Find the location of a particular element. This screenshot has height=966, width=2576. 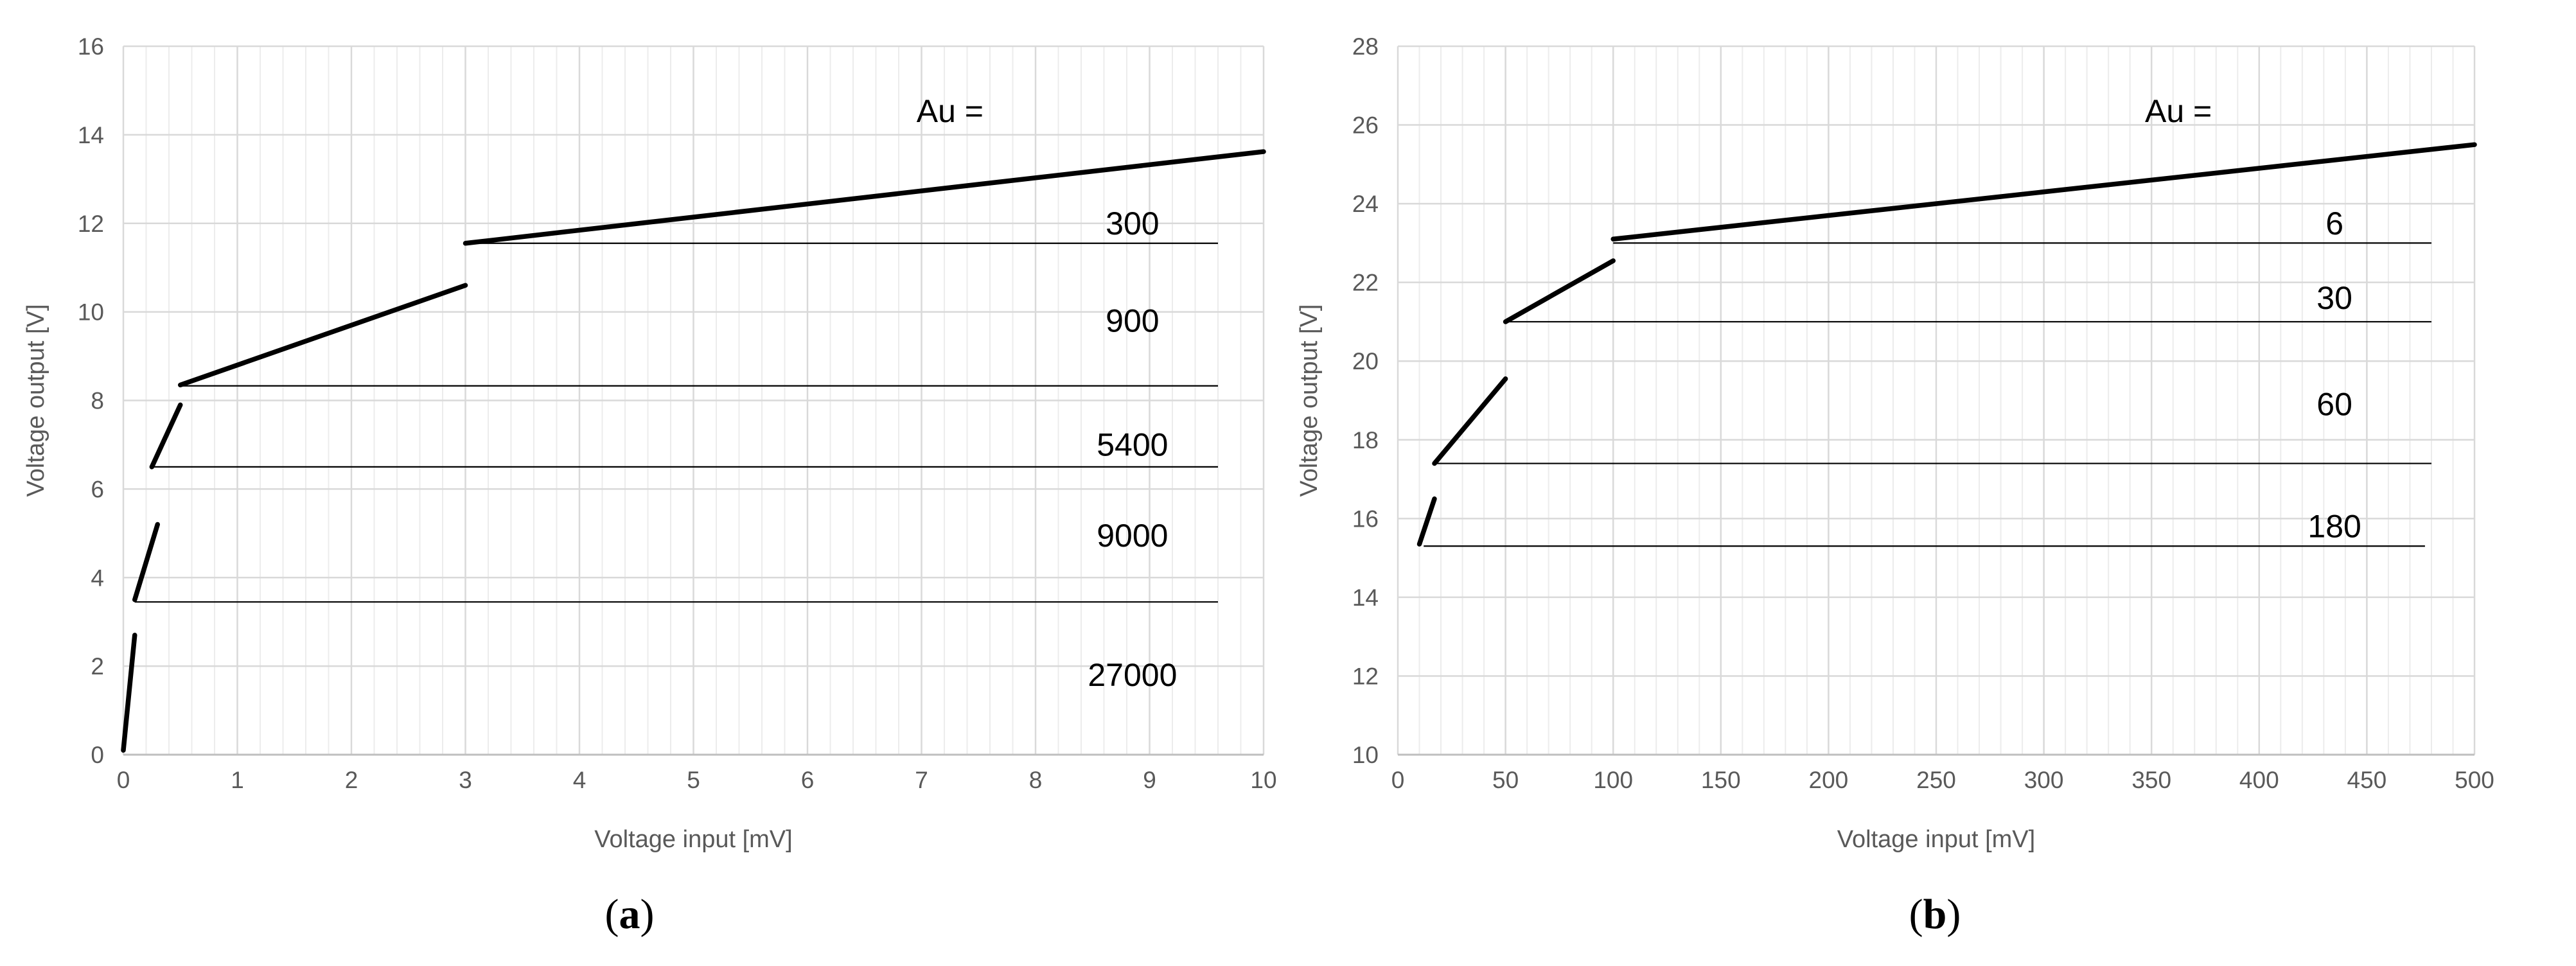

x-tick-label: 100 is located at coordinates (1613, 780).